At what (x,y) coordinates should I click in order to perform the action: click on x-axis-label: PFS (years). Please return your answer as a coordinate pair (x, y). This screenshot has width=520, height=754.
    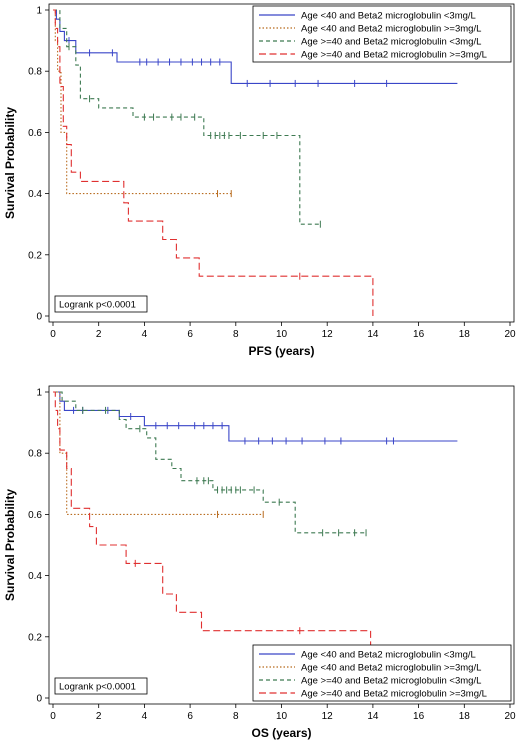
    Looking at the image, I should click on (281, 351).